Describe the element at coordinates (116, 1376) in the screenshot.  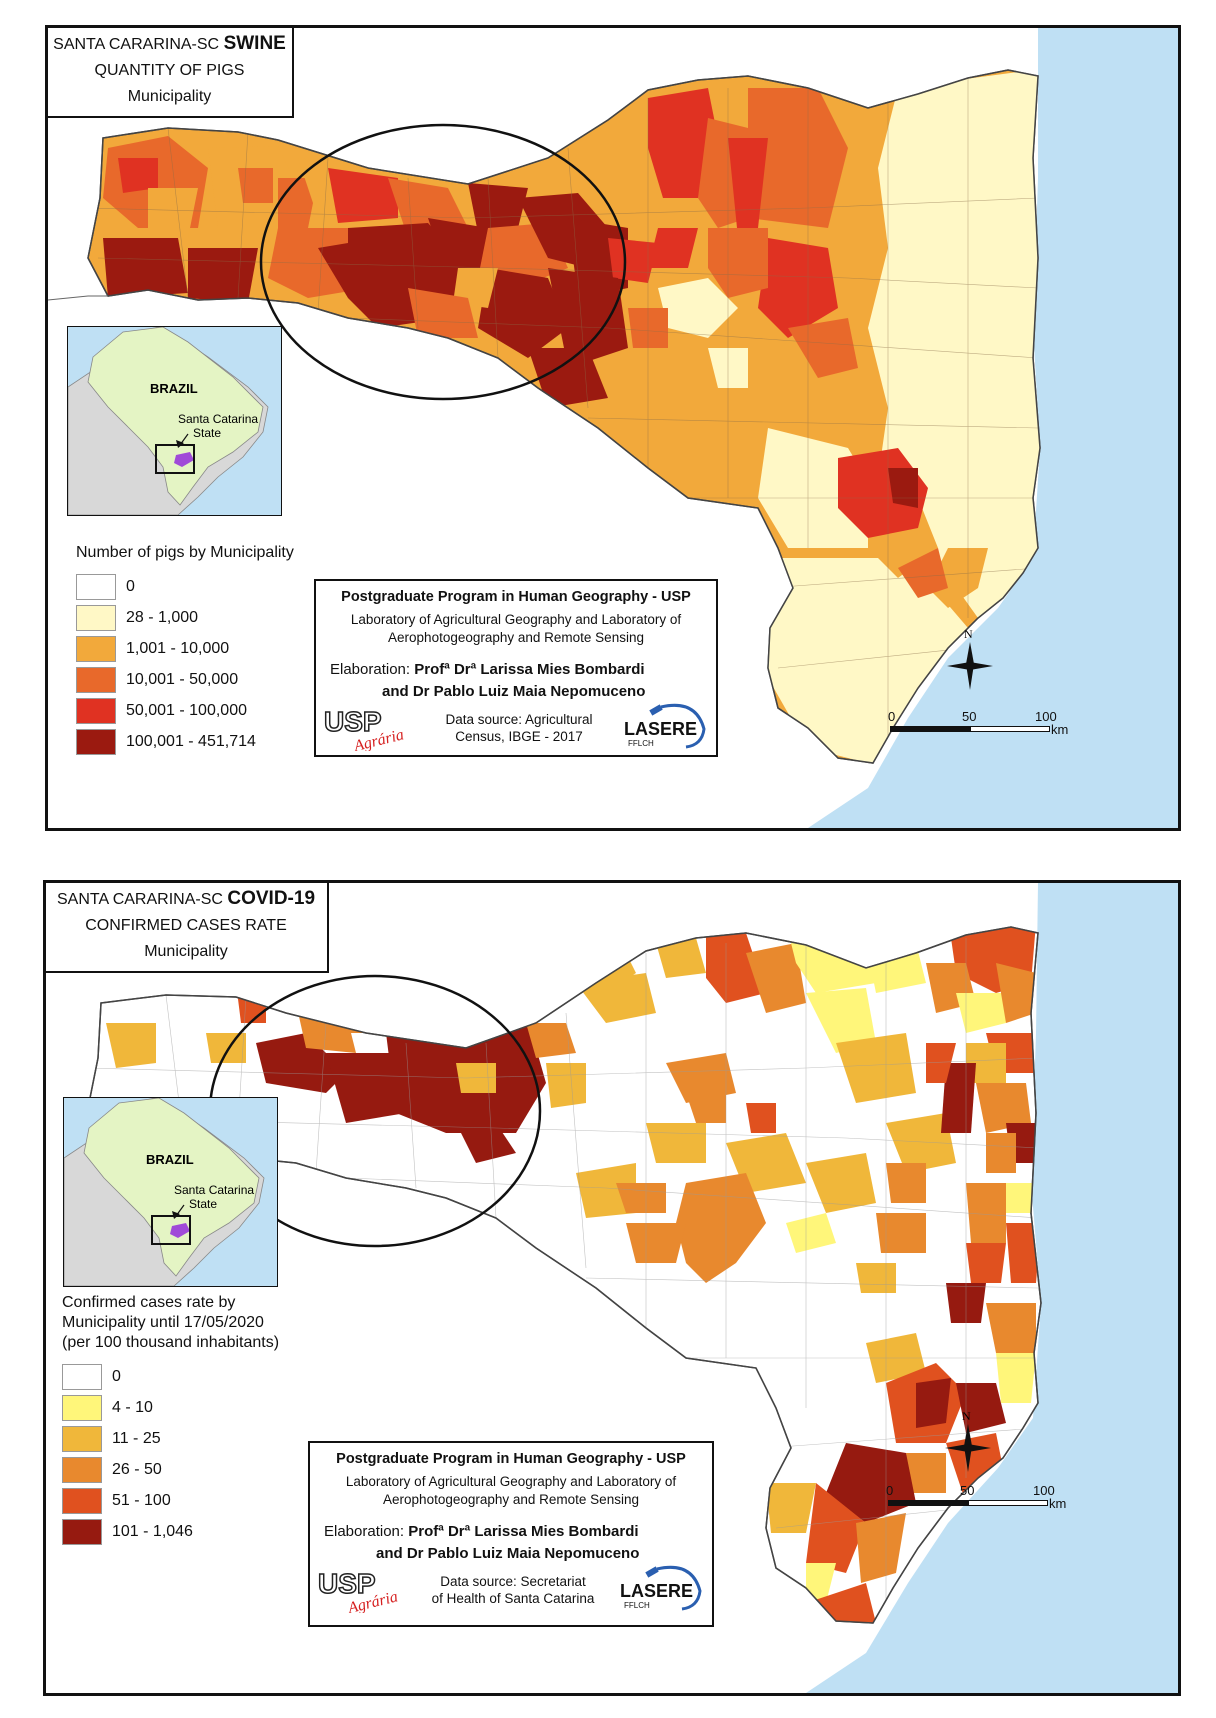
I see `legend-label: 0` at that location.